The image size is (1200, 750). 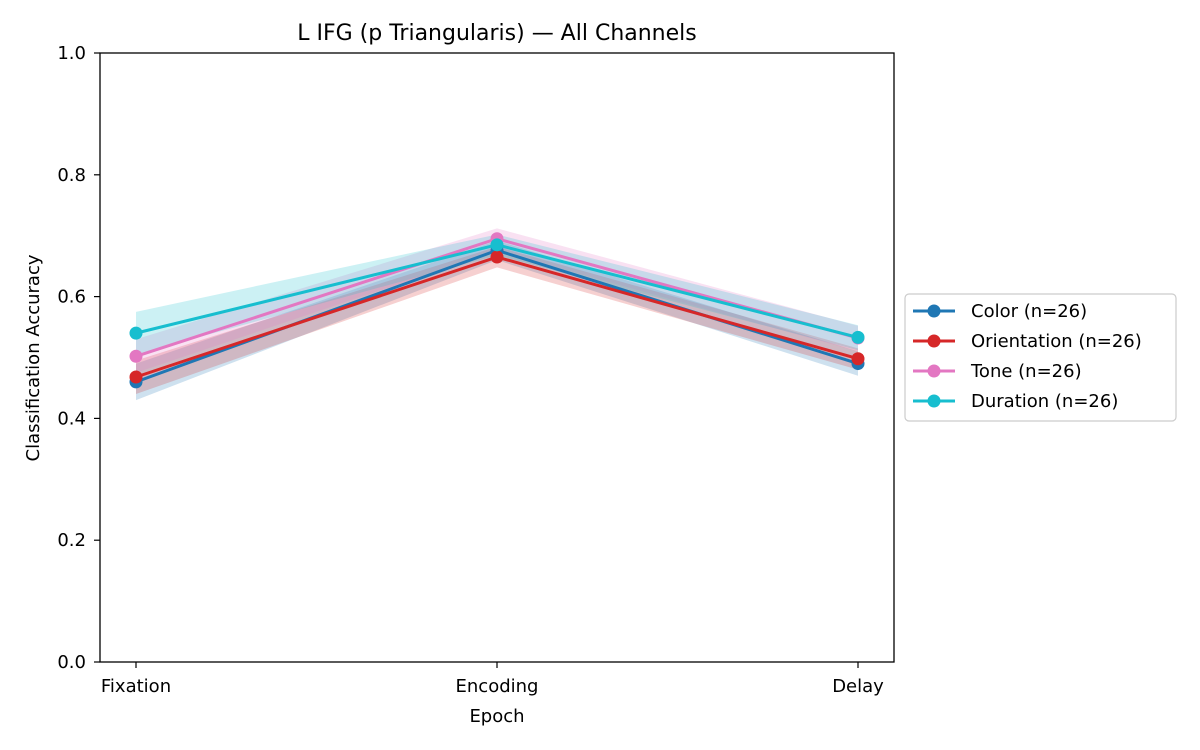 I want to click on y-tick-label: 0.6, so click(x=71, y=297).